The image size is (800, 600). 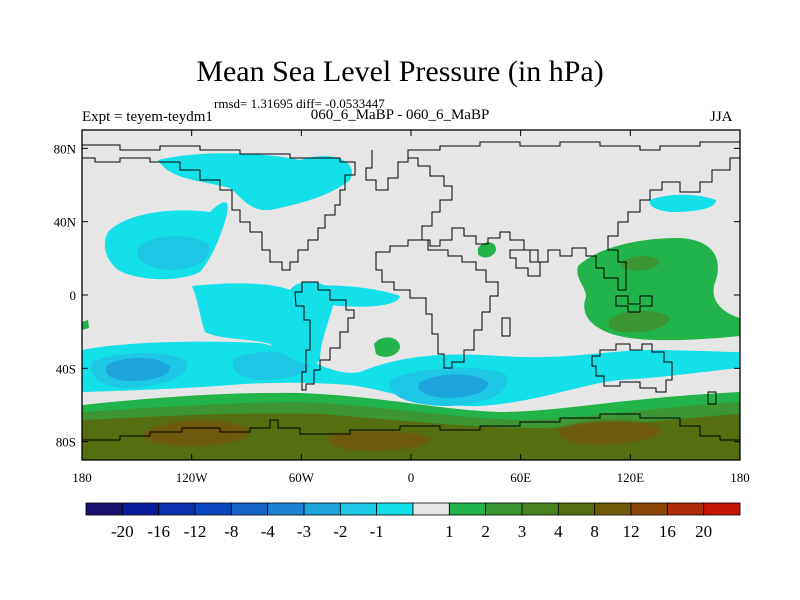 What do you see at coordinates (411, 477) in the screenshot?
I see `lon-tick-label: 0` at bounding box center [411, 477].